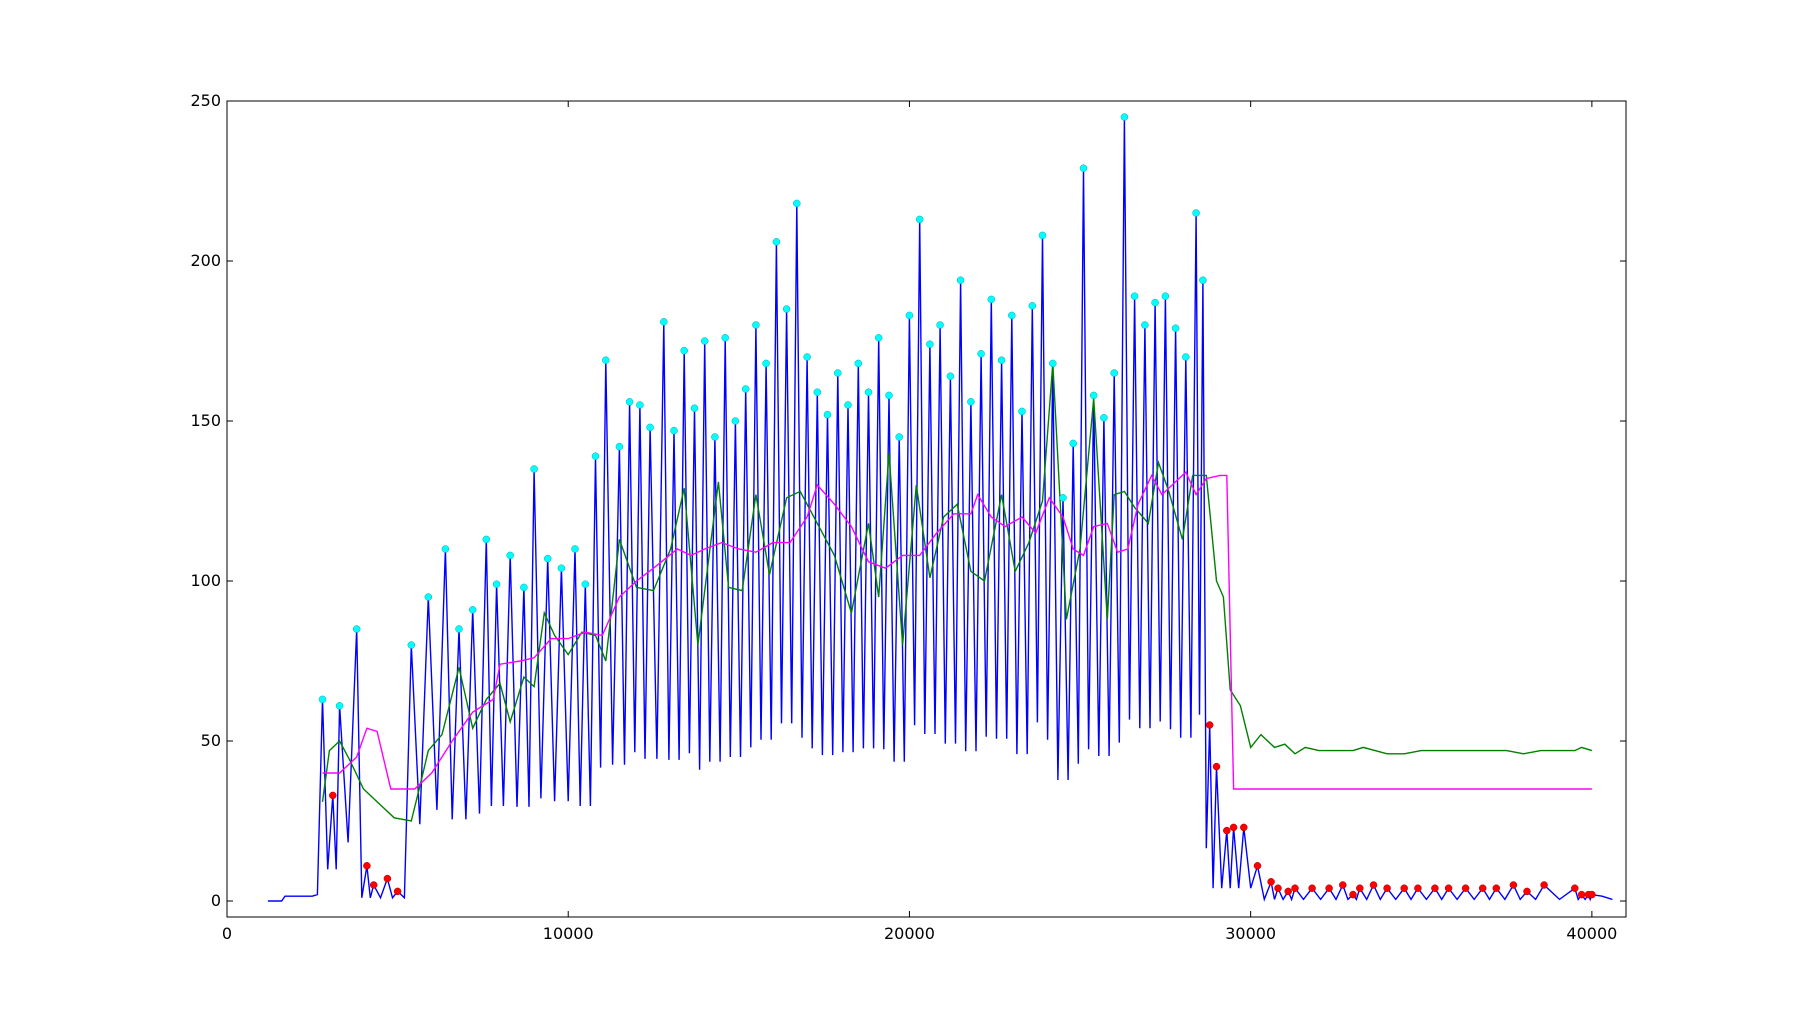 The height and width of the screenshot is (1018, 1800). I want to click on x-tick-label: 10000, so click(568, 933).